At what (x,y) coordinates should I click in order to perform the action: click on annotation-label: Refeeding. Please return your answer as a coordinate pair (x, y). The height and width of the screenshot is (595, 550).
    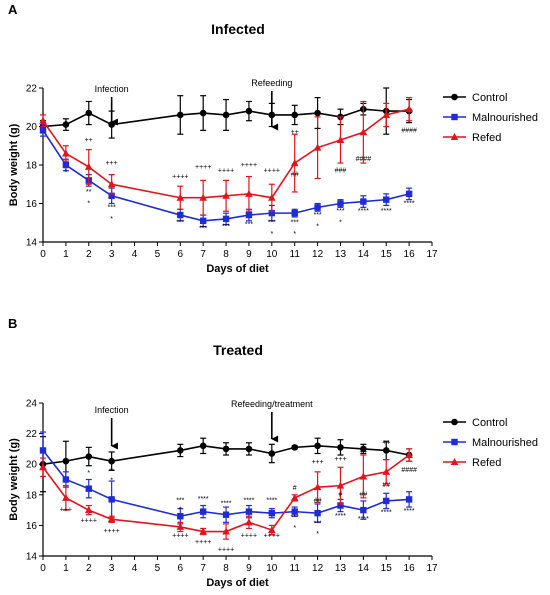
    Looking at the image, I should click on (271, 83).